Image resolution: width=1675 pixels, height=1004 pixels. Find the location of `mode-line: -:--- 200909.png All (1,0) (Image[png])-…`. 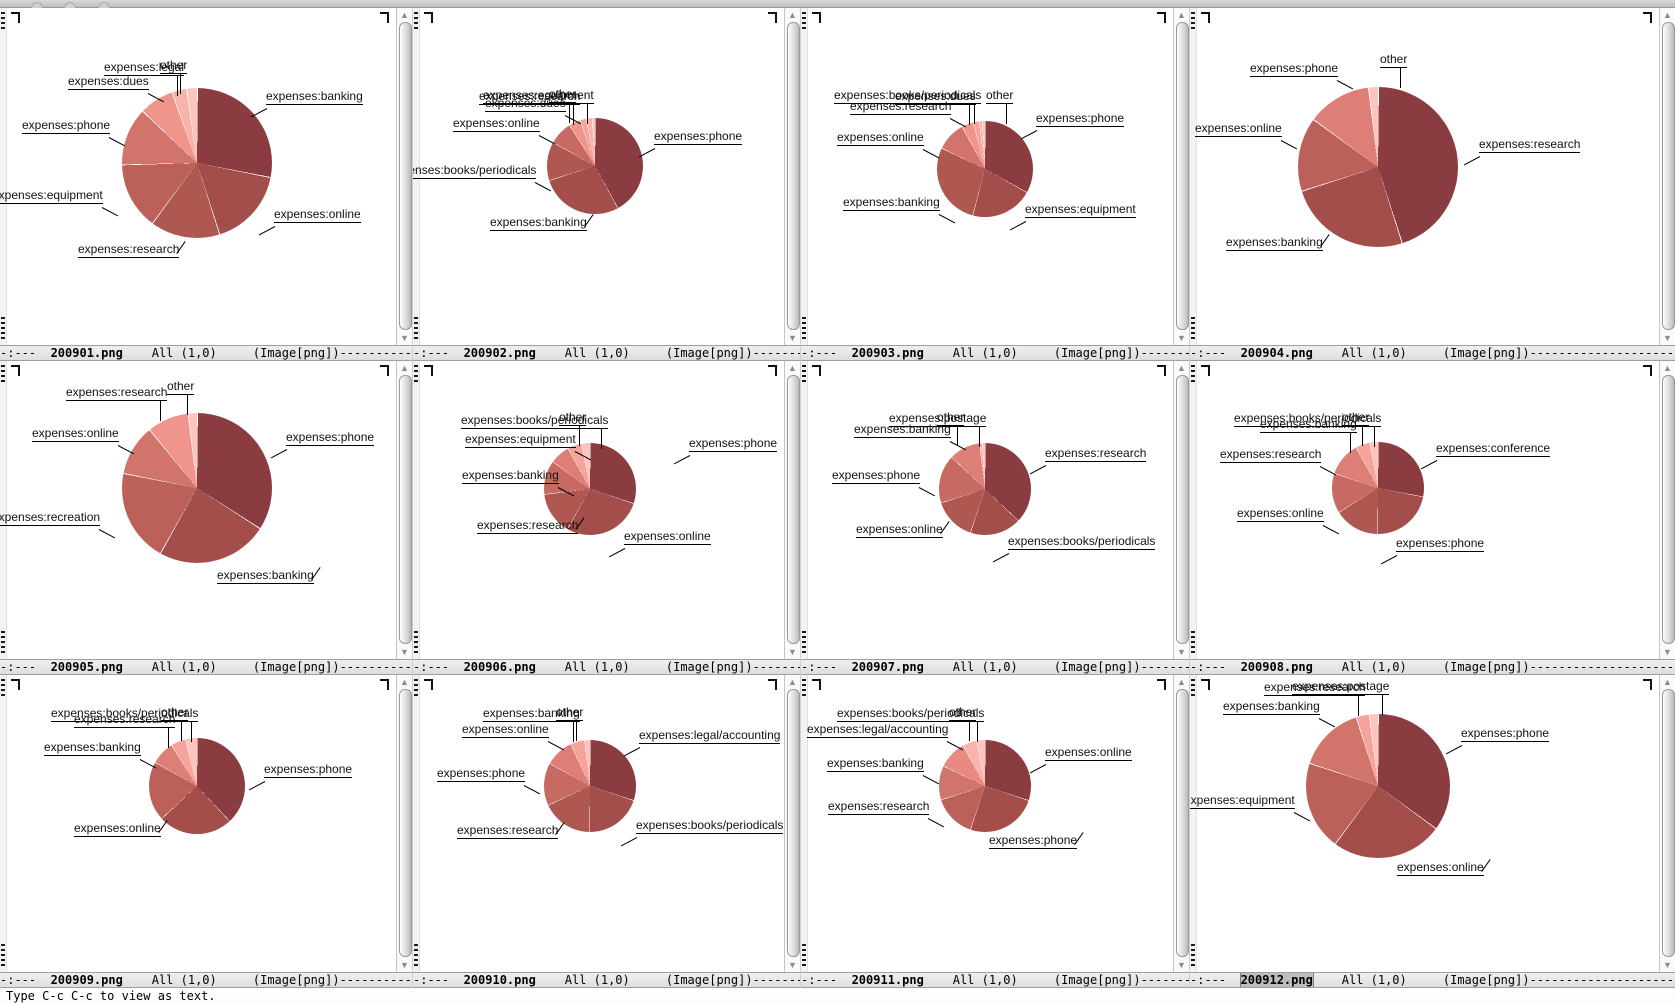

mode-line: -:--- 200909.png All (1,0) (Image[png])-… is located at coordinates (206, 980).